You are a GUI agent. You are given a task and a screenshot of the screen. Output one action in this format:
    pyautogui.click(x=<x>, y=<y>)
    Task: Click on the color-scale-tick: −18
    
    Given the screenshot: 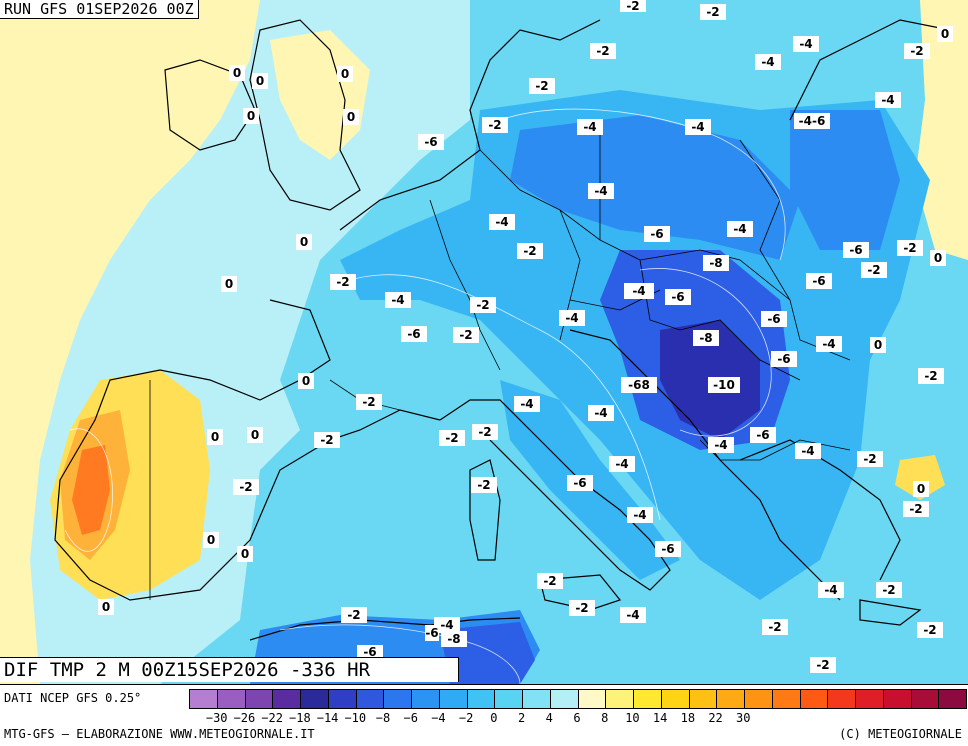 What is the action you would take?
    pyautogui.click(x=300, y=718)
    